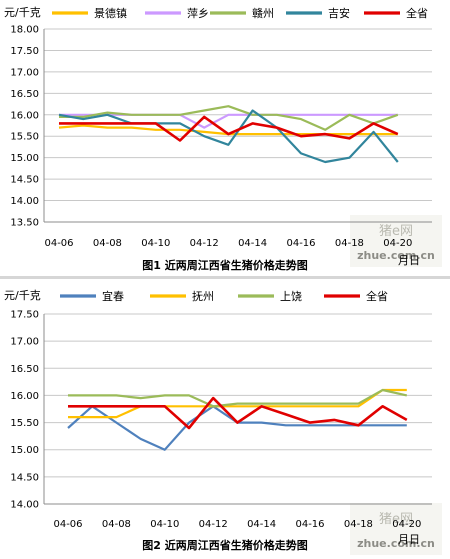  What do you see at coordinates (263, 13) in the screenshot?
I see `legend-label: 赣州` at bounding box center [263, 13].